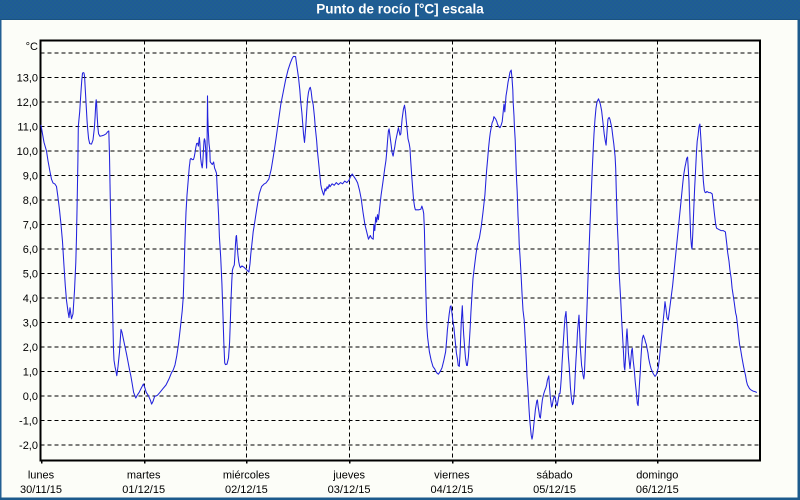  I want to click on svg-text: martes, so click(144, 475).